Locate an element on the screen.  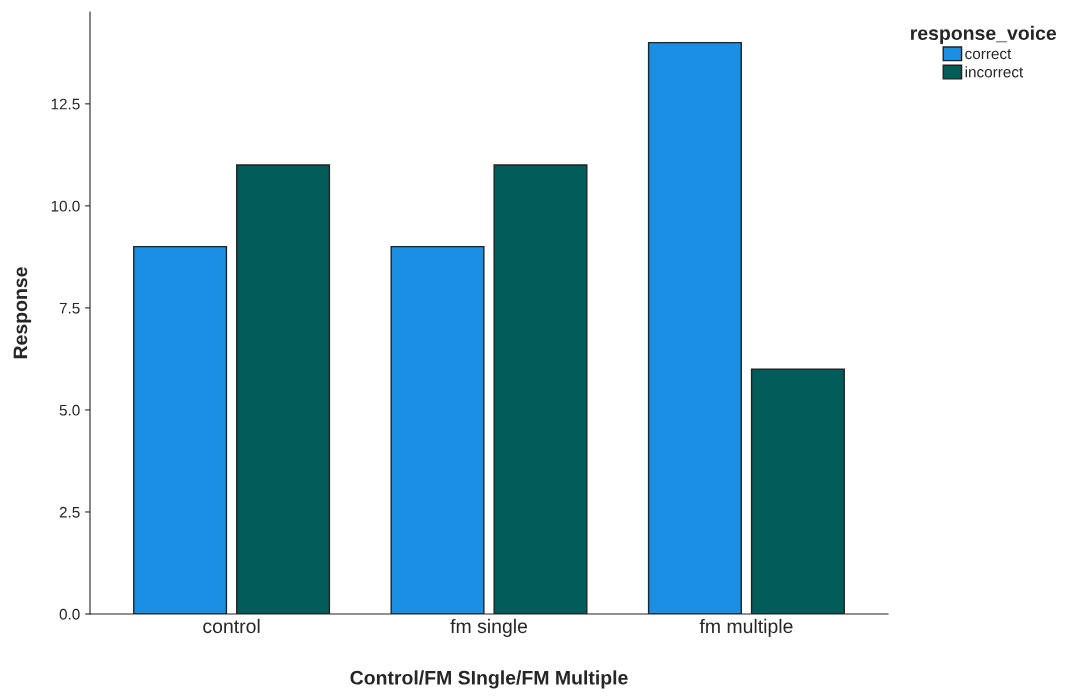
y-tick-label: 7.5 is located at coordinates (69, 308).